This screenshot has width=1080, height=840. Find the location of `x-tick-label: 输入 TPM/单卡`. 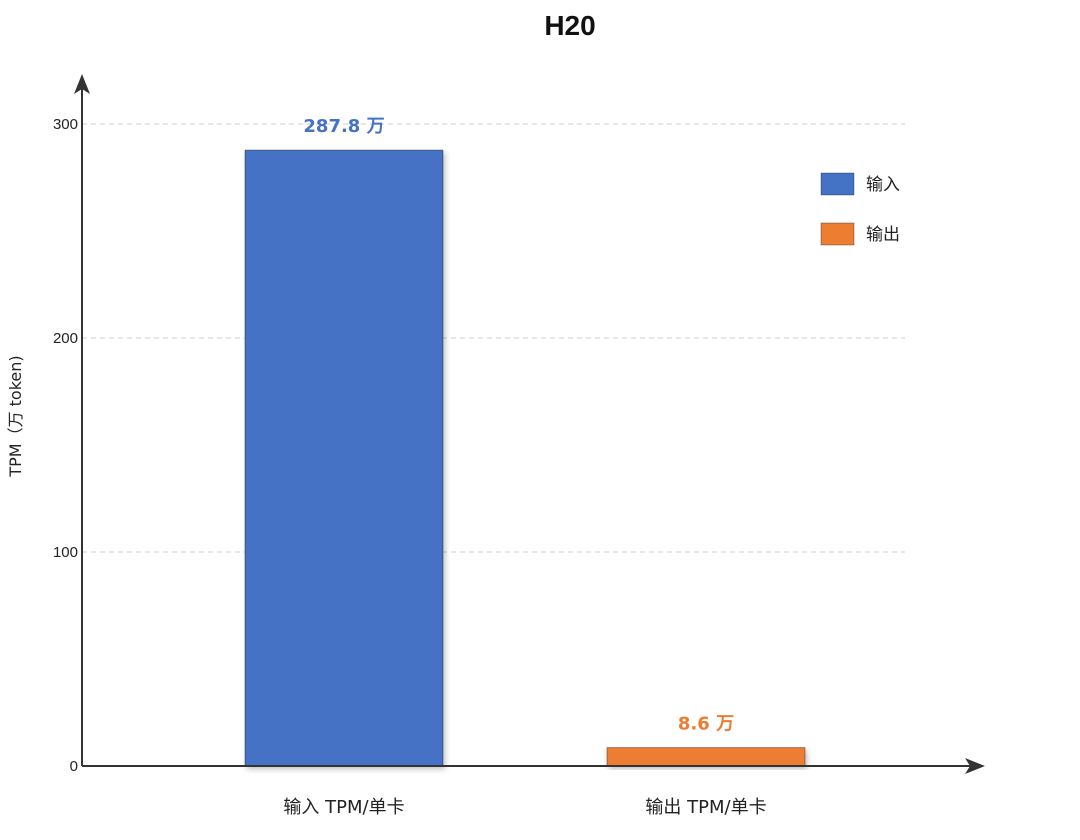

x-tick-label: 输入 TPM/单卡 is located at coordinates (343, 807).